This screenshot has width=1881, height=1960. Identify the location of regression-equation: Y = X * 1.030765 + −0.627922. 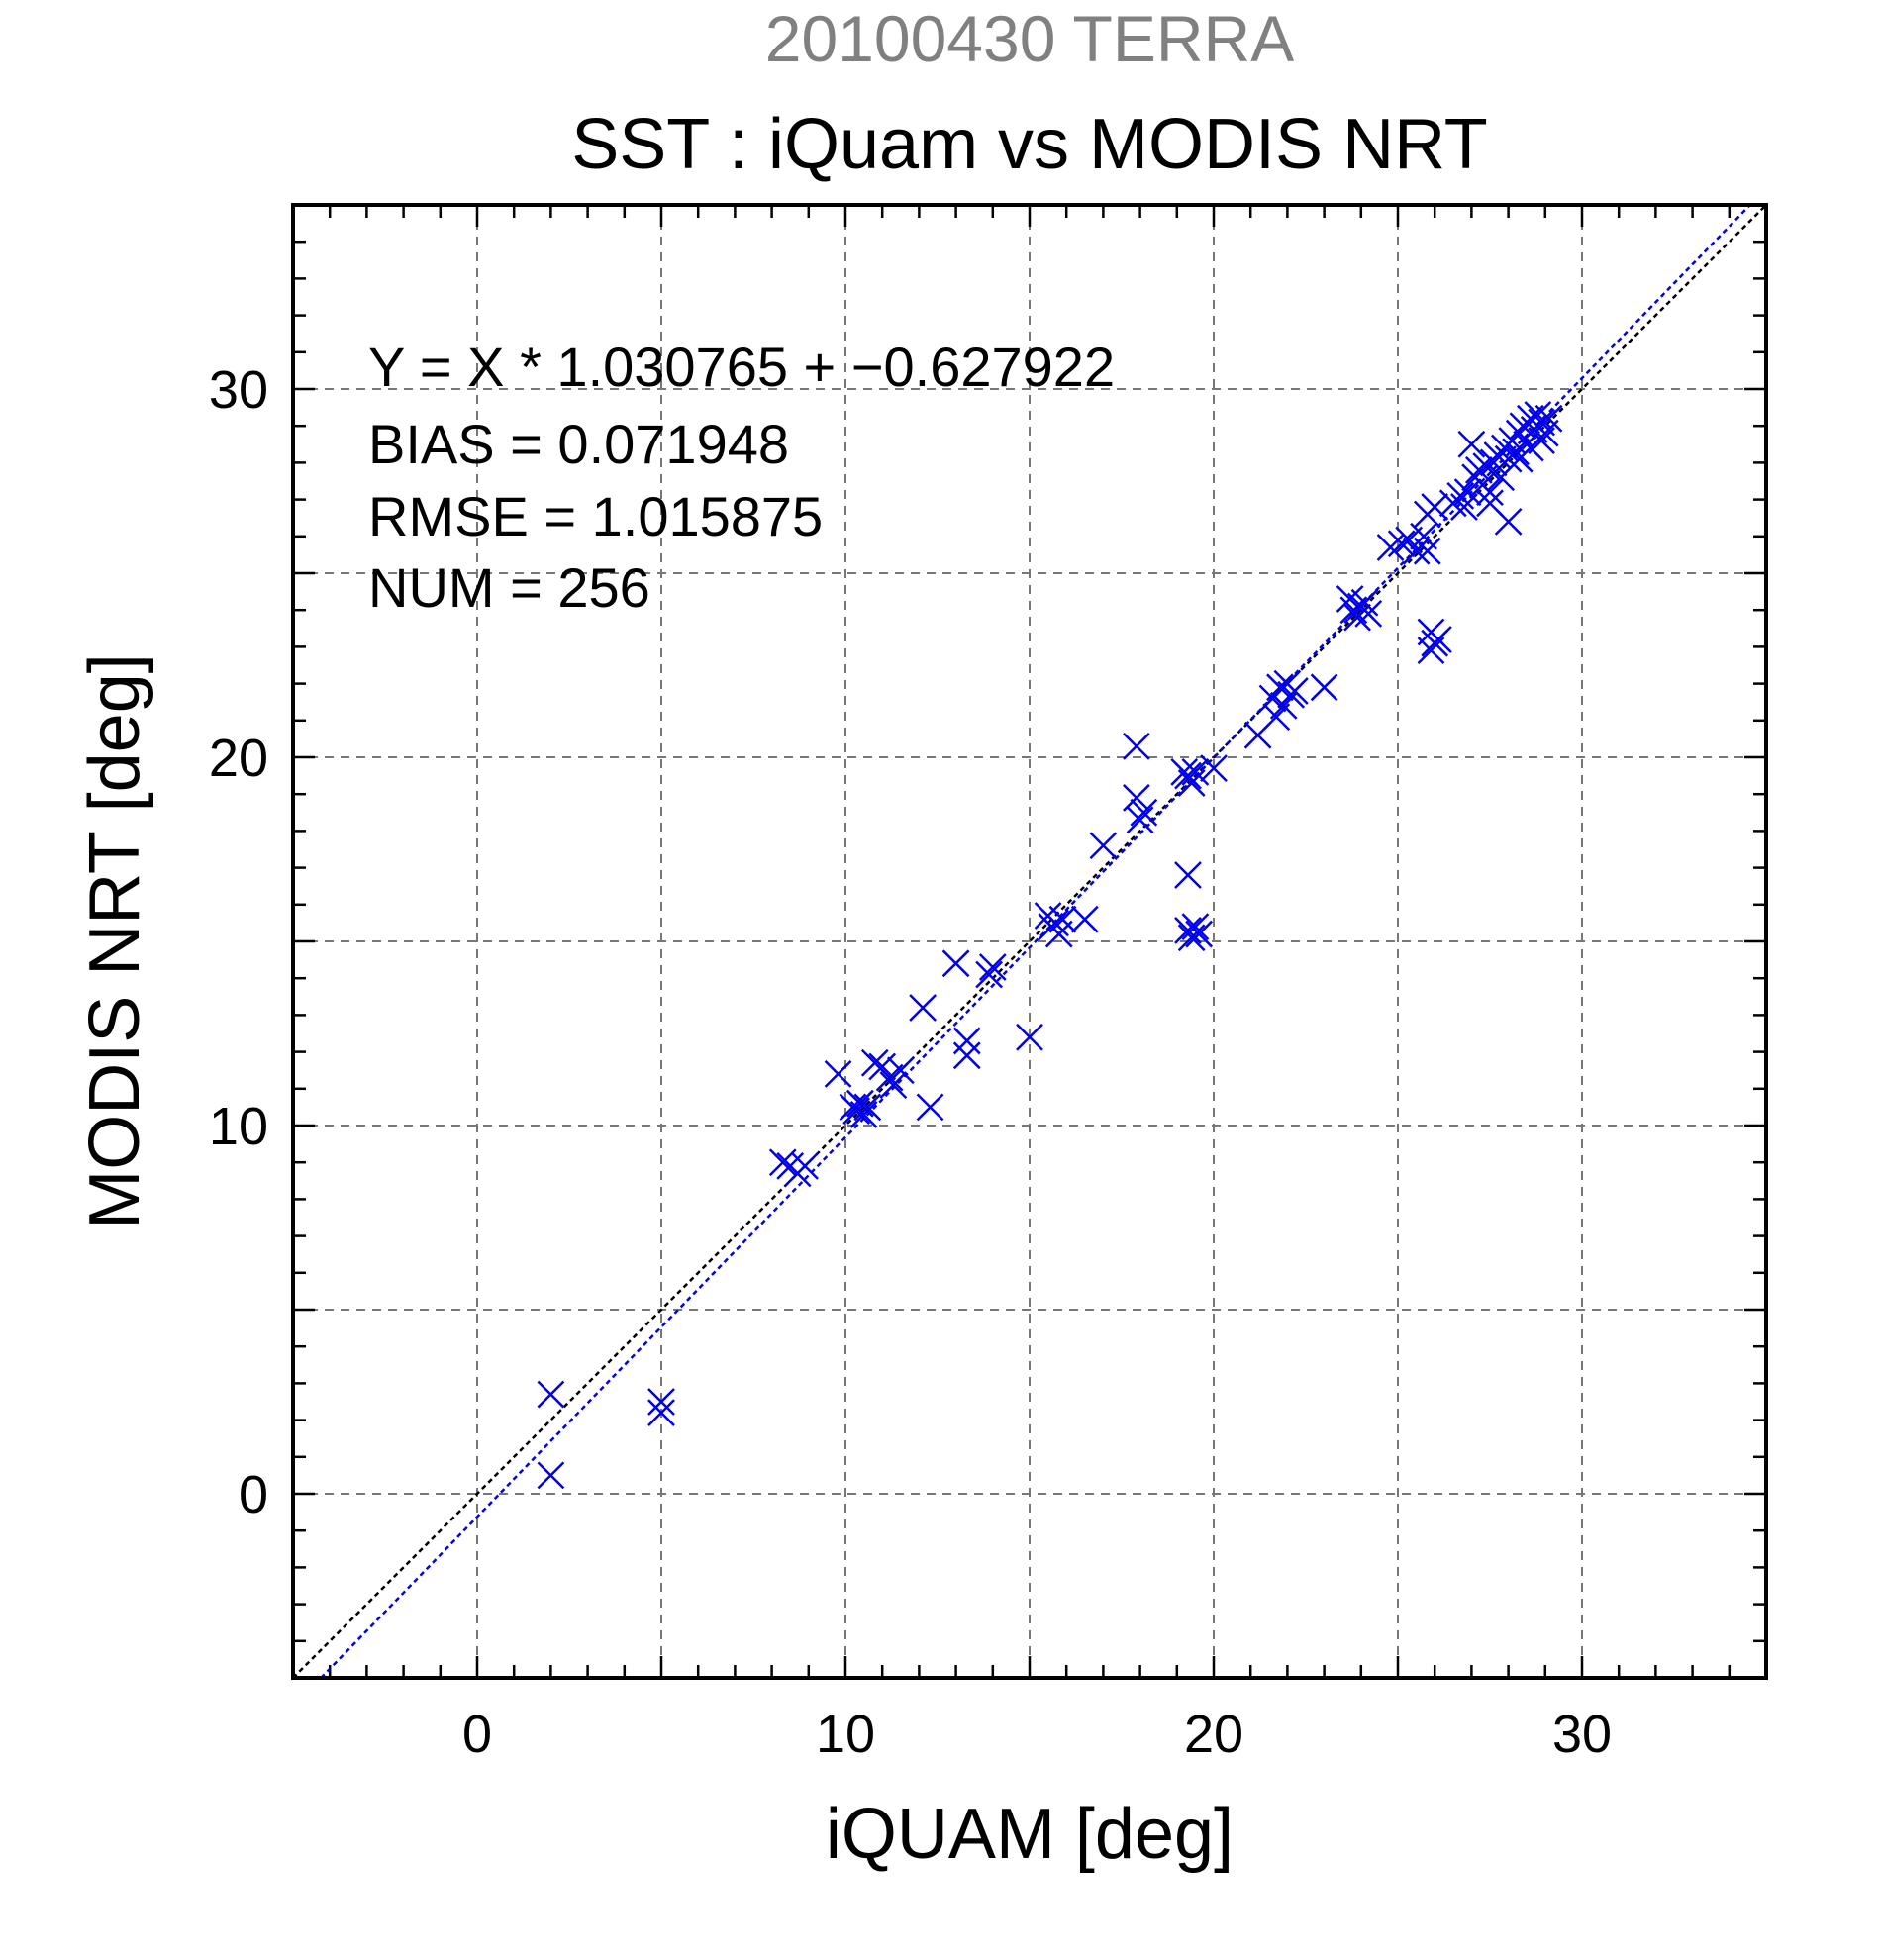
(742, 367).